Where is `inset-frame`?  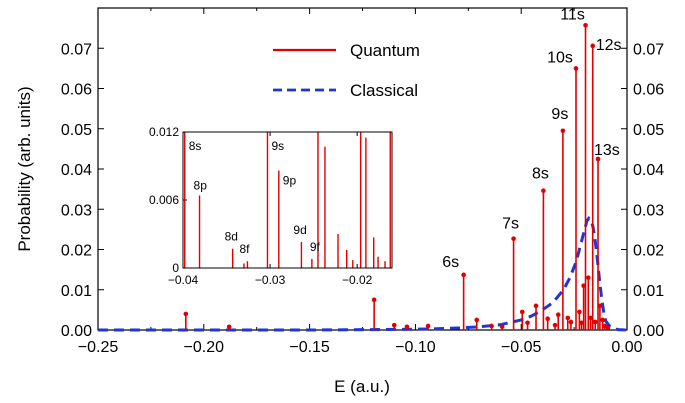 inset-frame is located at coordinates (287, 200).